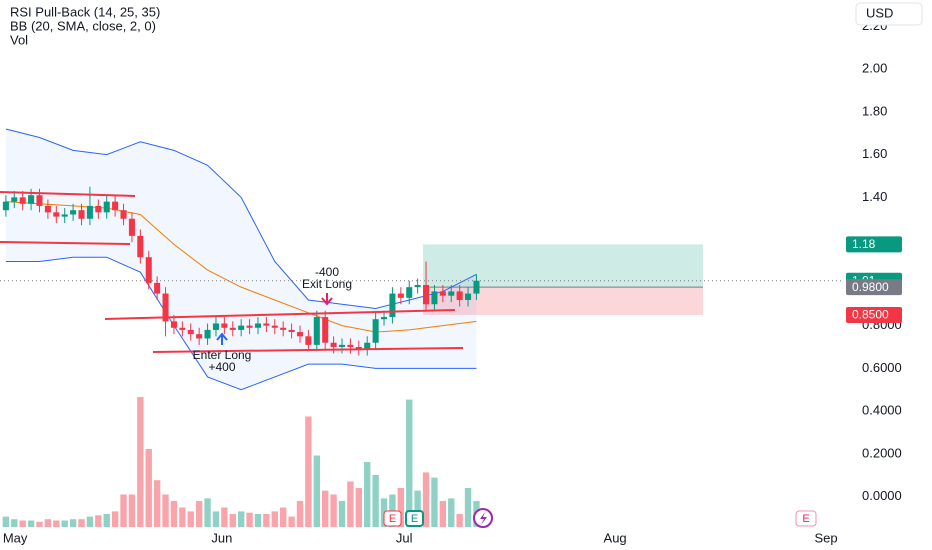 The height and width of the screenshot is (550, 932). What do you see at coordinates (83, 25) in the screenshot?
I see `indicator-title: BB (20, SMA, close, 2, 0)` at bounding box center [83, 25].